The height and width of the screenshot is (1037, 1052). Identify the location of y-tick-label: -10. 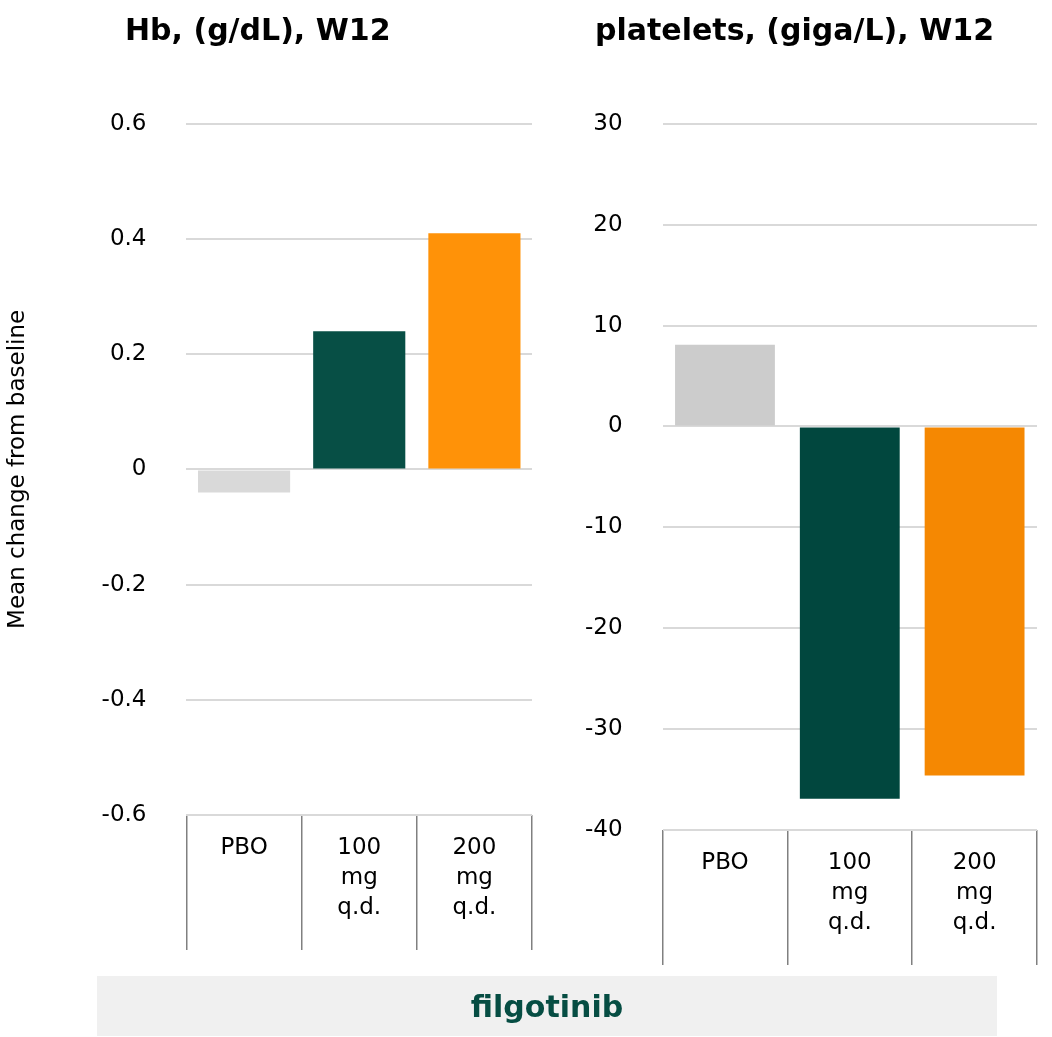
(603, 525).